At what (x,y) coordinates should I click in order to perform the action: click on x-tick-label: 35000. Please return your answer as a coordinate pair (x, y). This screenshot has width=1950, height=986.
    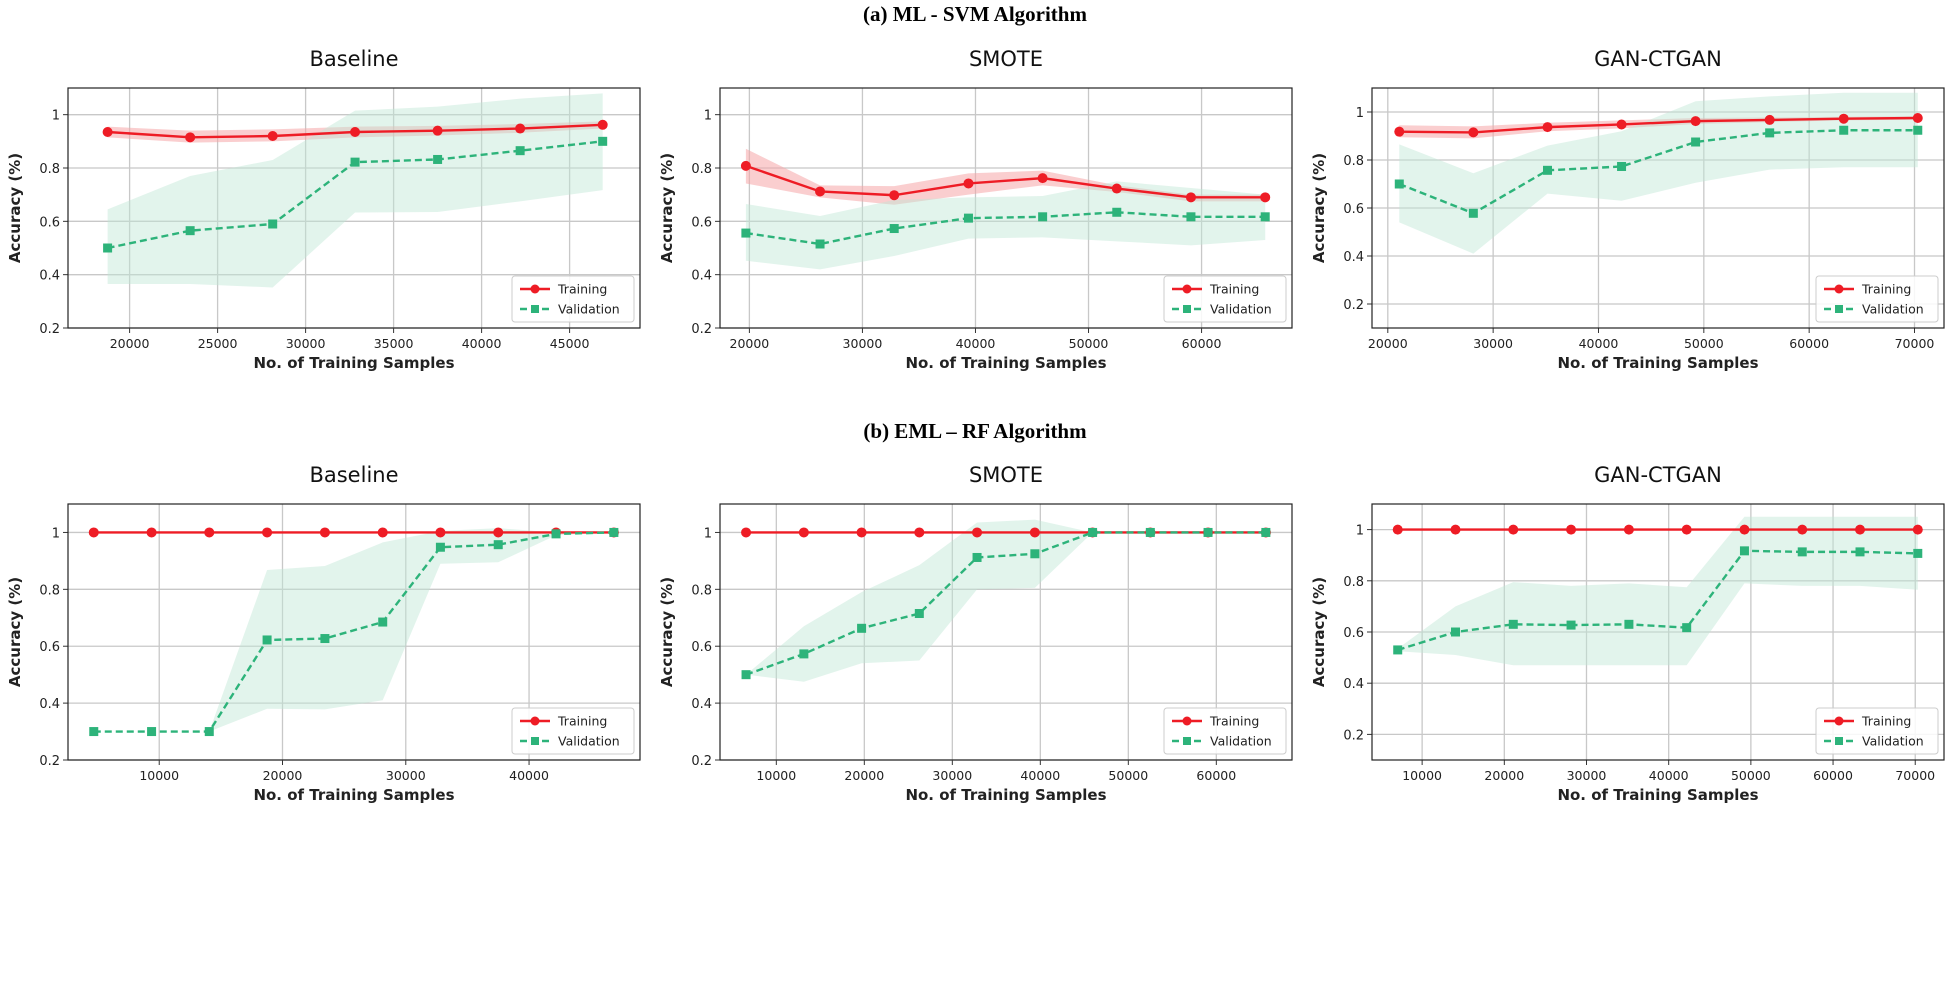
    Looking at the image, I should click on (394, 343).